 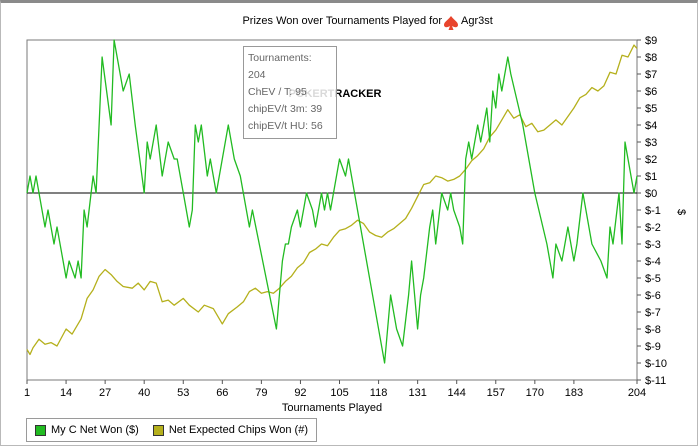 I want to click on y-tick-label: $-6, so click(x=653, y=296).